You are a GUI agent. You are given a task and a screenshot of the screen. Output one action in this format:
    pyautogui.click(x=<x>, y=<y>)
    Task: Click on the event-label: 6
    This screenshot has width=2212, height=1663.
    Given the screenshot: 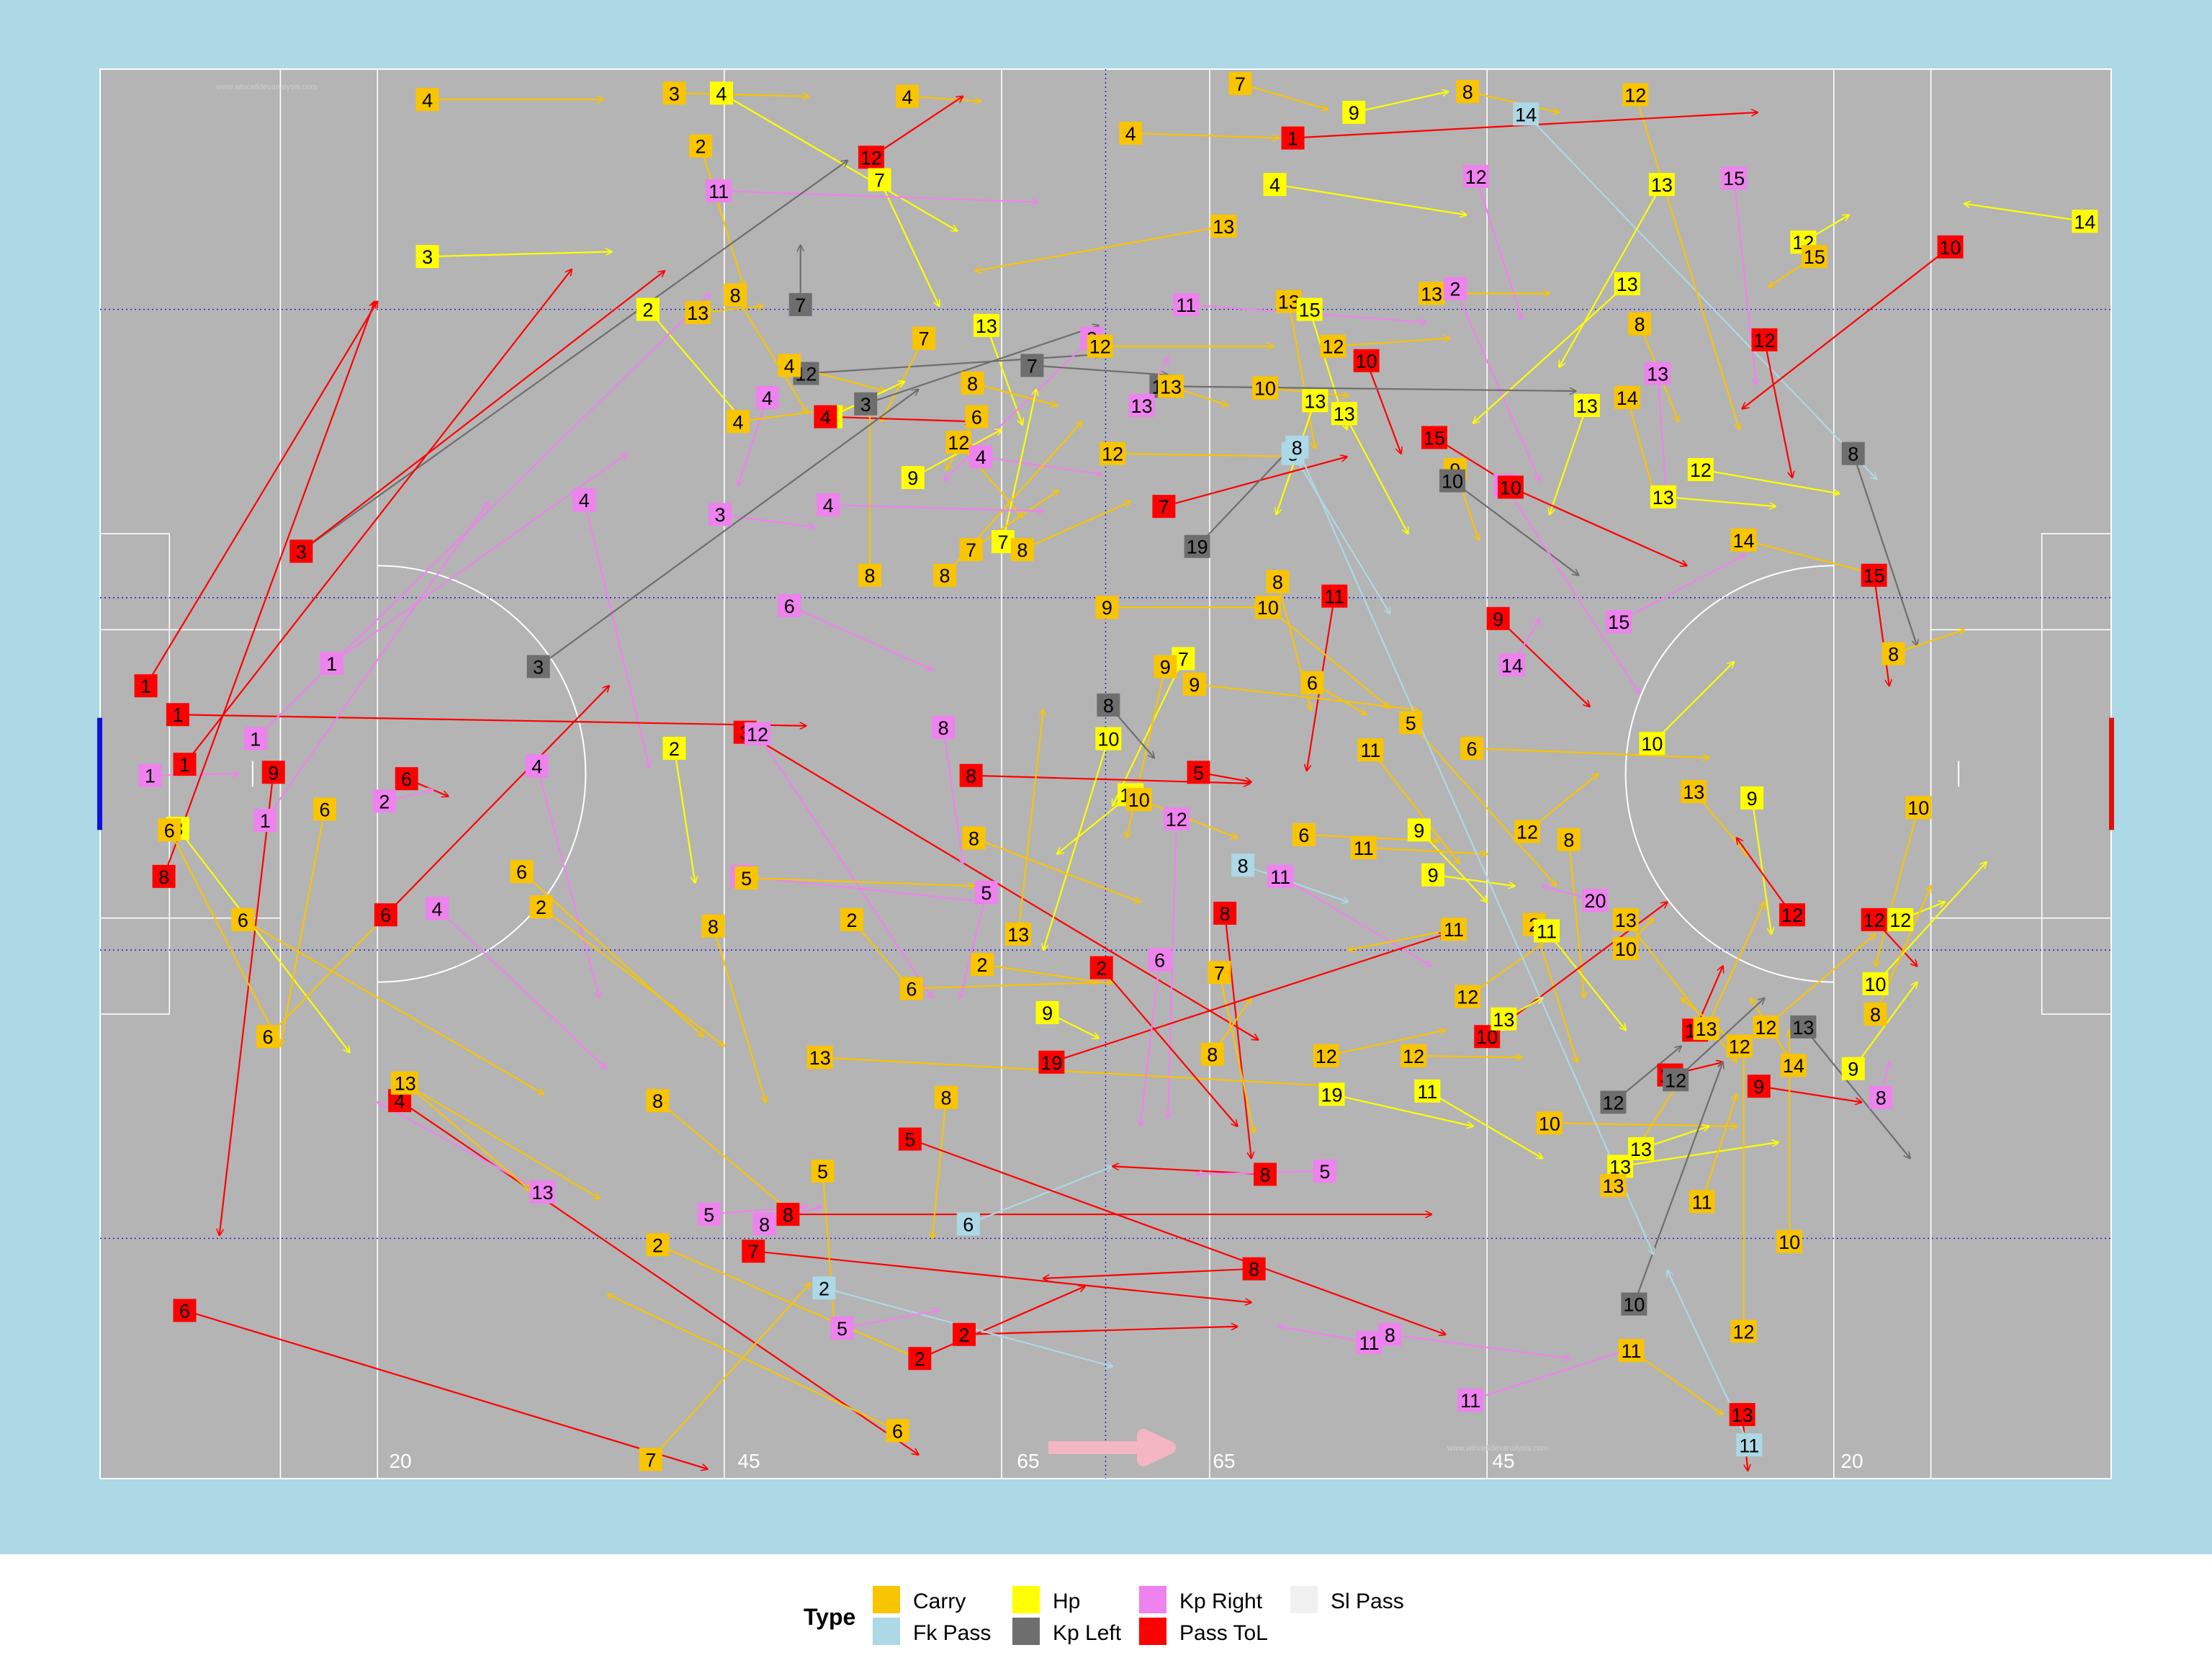 What is the action you would take?
    pyautogui.click(x=326, y=809)
    